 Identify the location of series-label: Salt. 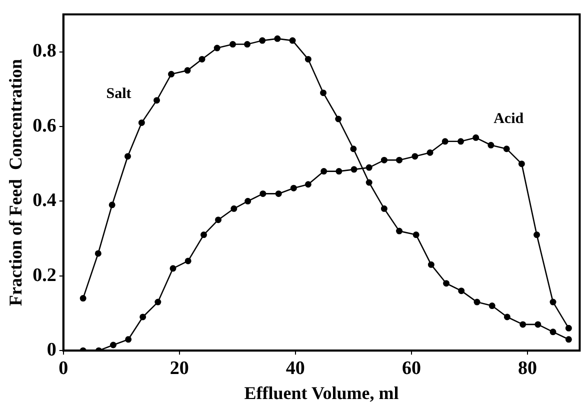
(119, 94).